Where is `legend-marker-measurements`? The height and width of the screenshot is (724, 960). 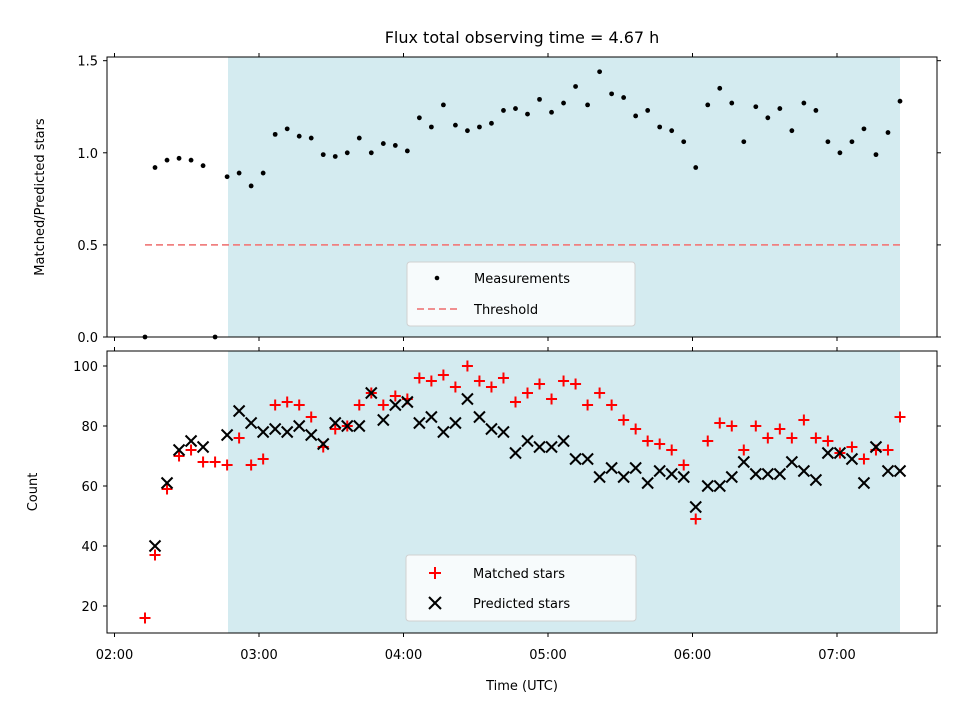
legend-marker-measurements is located at coordinates (437, 278).